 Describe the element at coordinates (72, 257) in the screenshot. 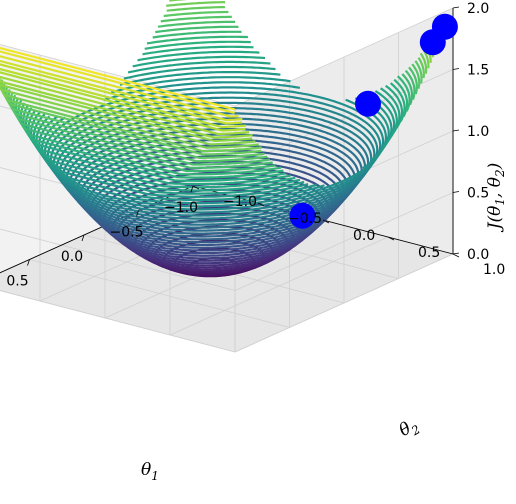

I see `x-tick-label: 0.0` at that location.